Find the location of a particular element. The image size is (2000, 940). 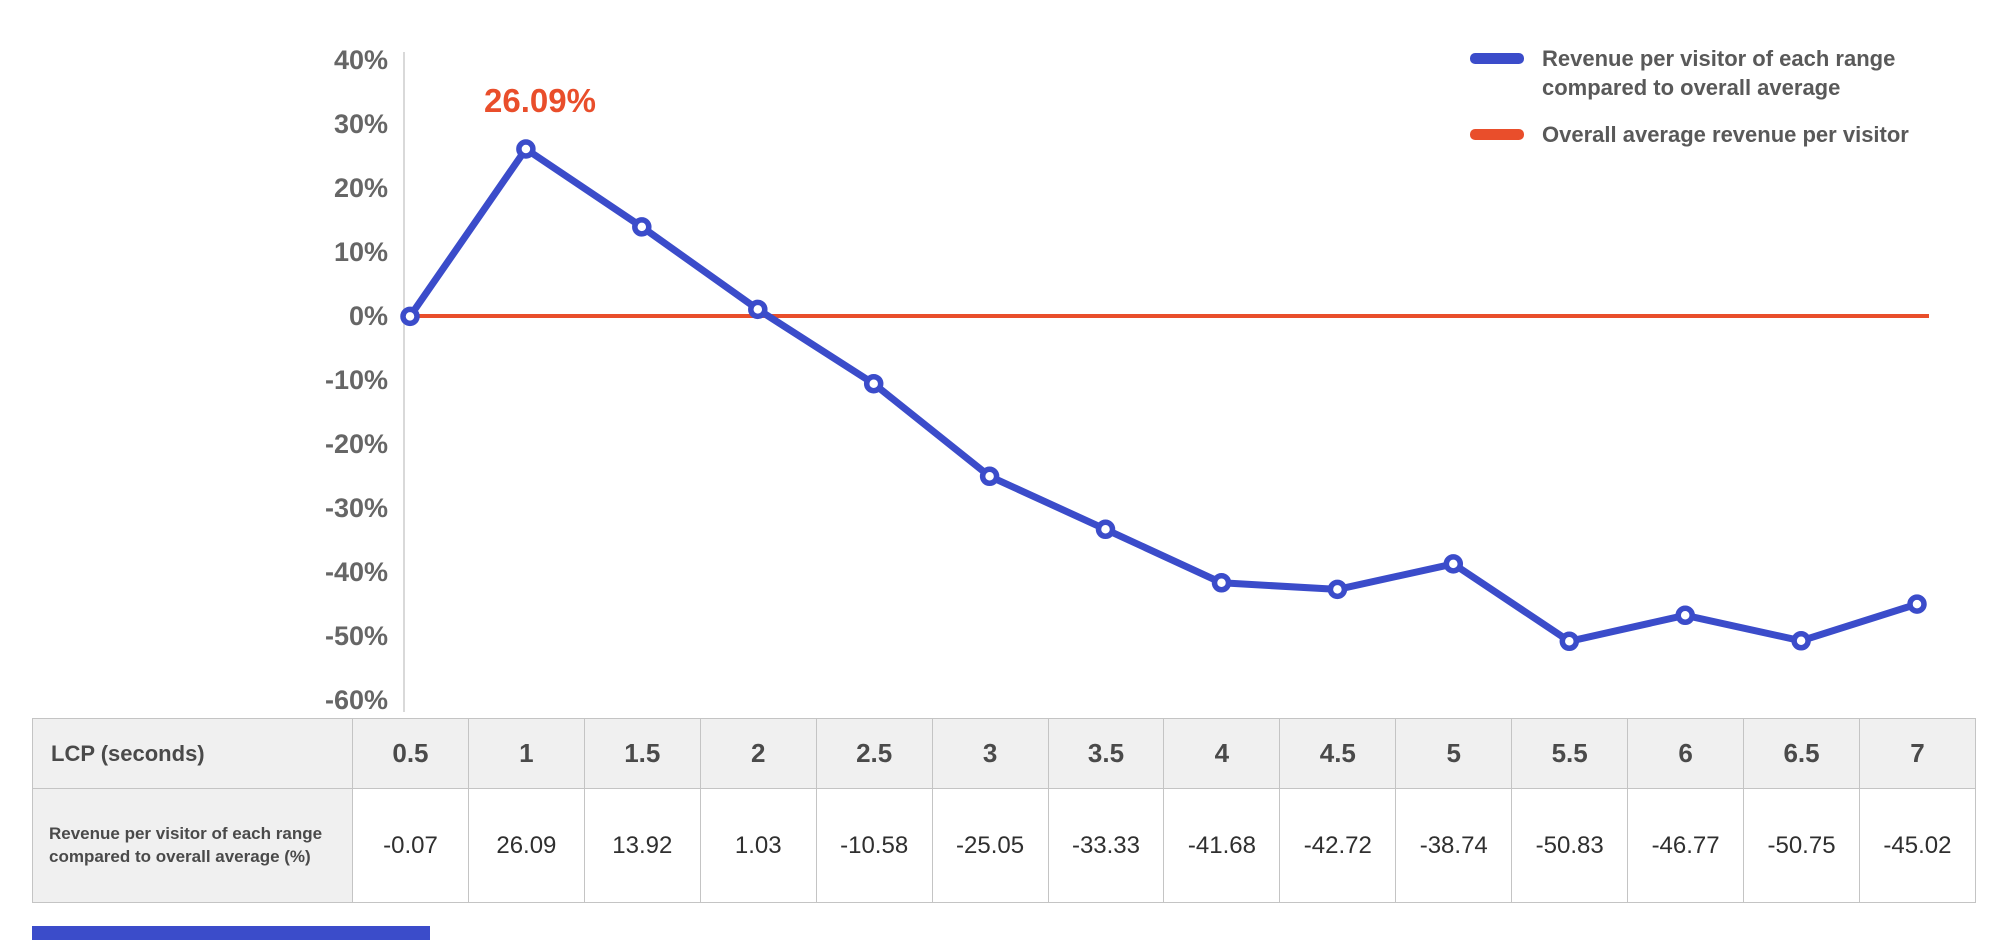

lcp-column-header: 6.5 is located at coordinates (1801, 753).